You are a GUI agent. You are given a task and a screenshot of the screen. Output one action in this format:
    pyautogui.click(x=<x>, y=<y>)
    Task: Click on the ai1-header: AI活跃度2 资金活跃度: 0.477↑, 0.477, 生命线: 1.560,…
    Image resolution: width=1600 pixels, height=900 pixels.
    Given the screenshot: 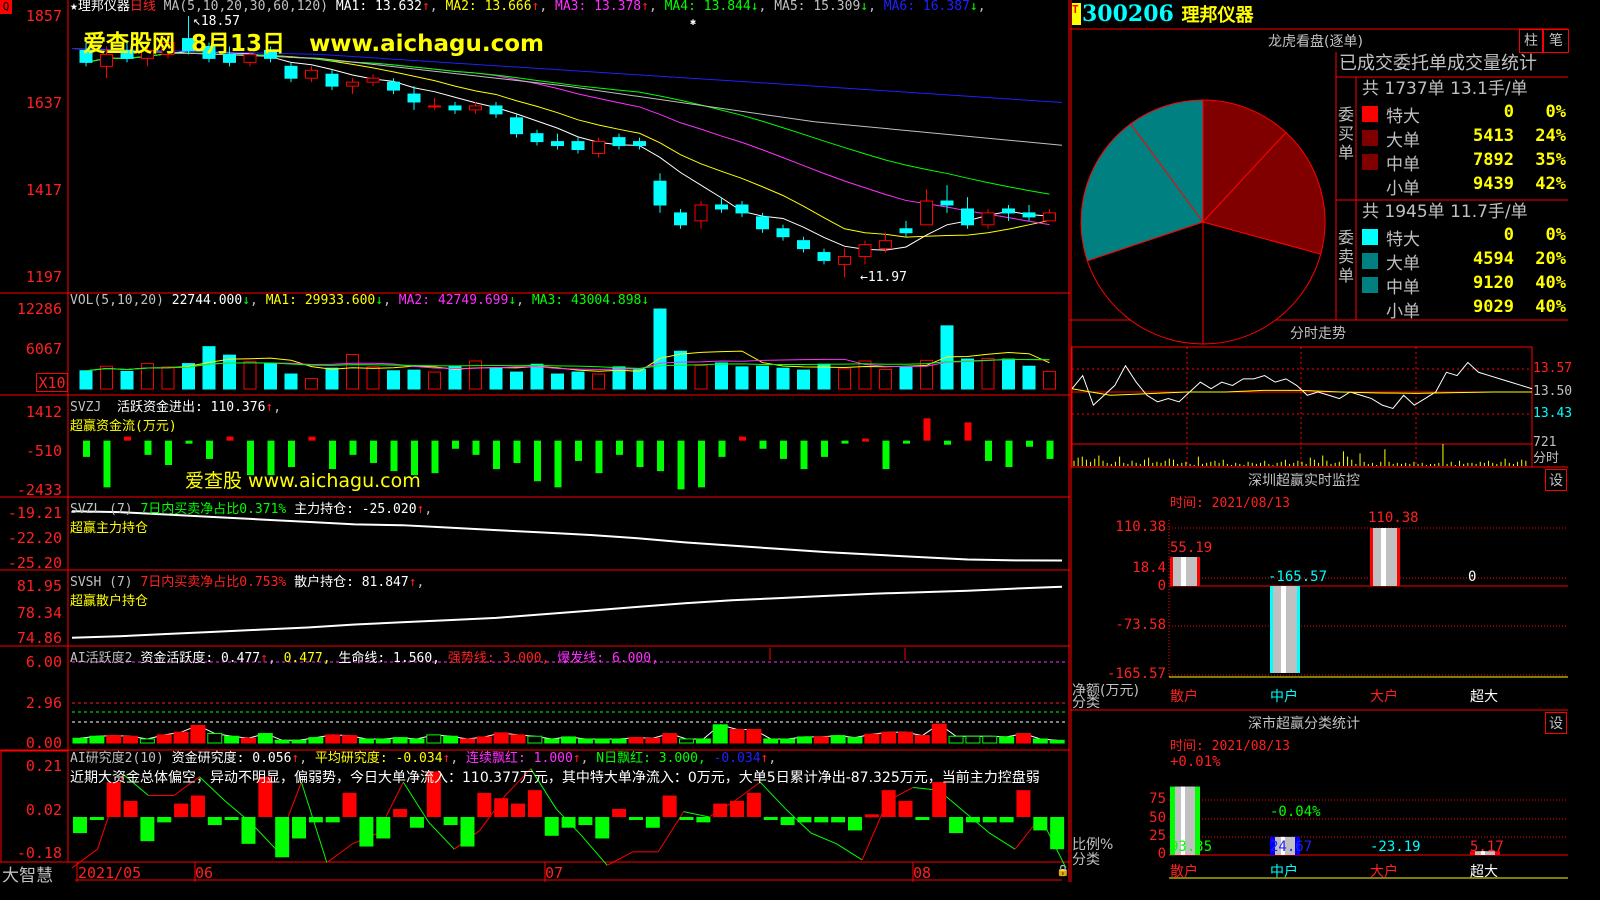 What is the action you would take?
    pyautogui.click(x=364, y=658)
    